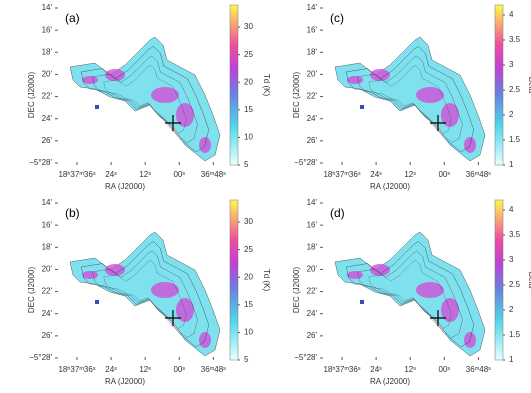 This screenshot has height=393, width=531. What do you see at coordinates (248, 249) in the screenshot?
I see `colorbar-tick-label: 25` at bounding box center [248, 249].